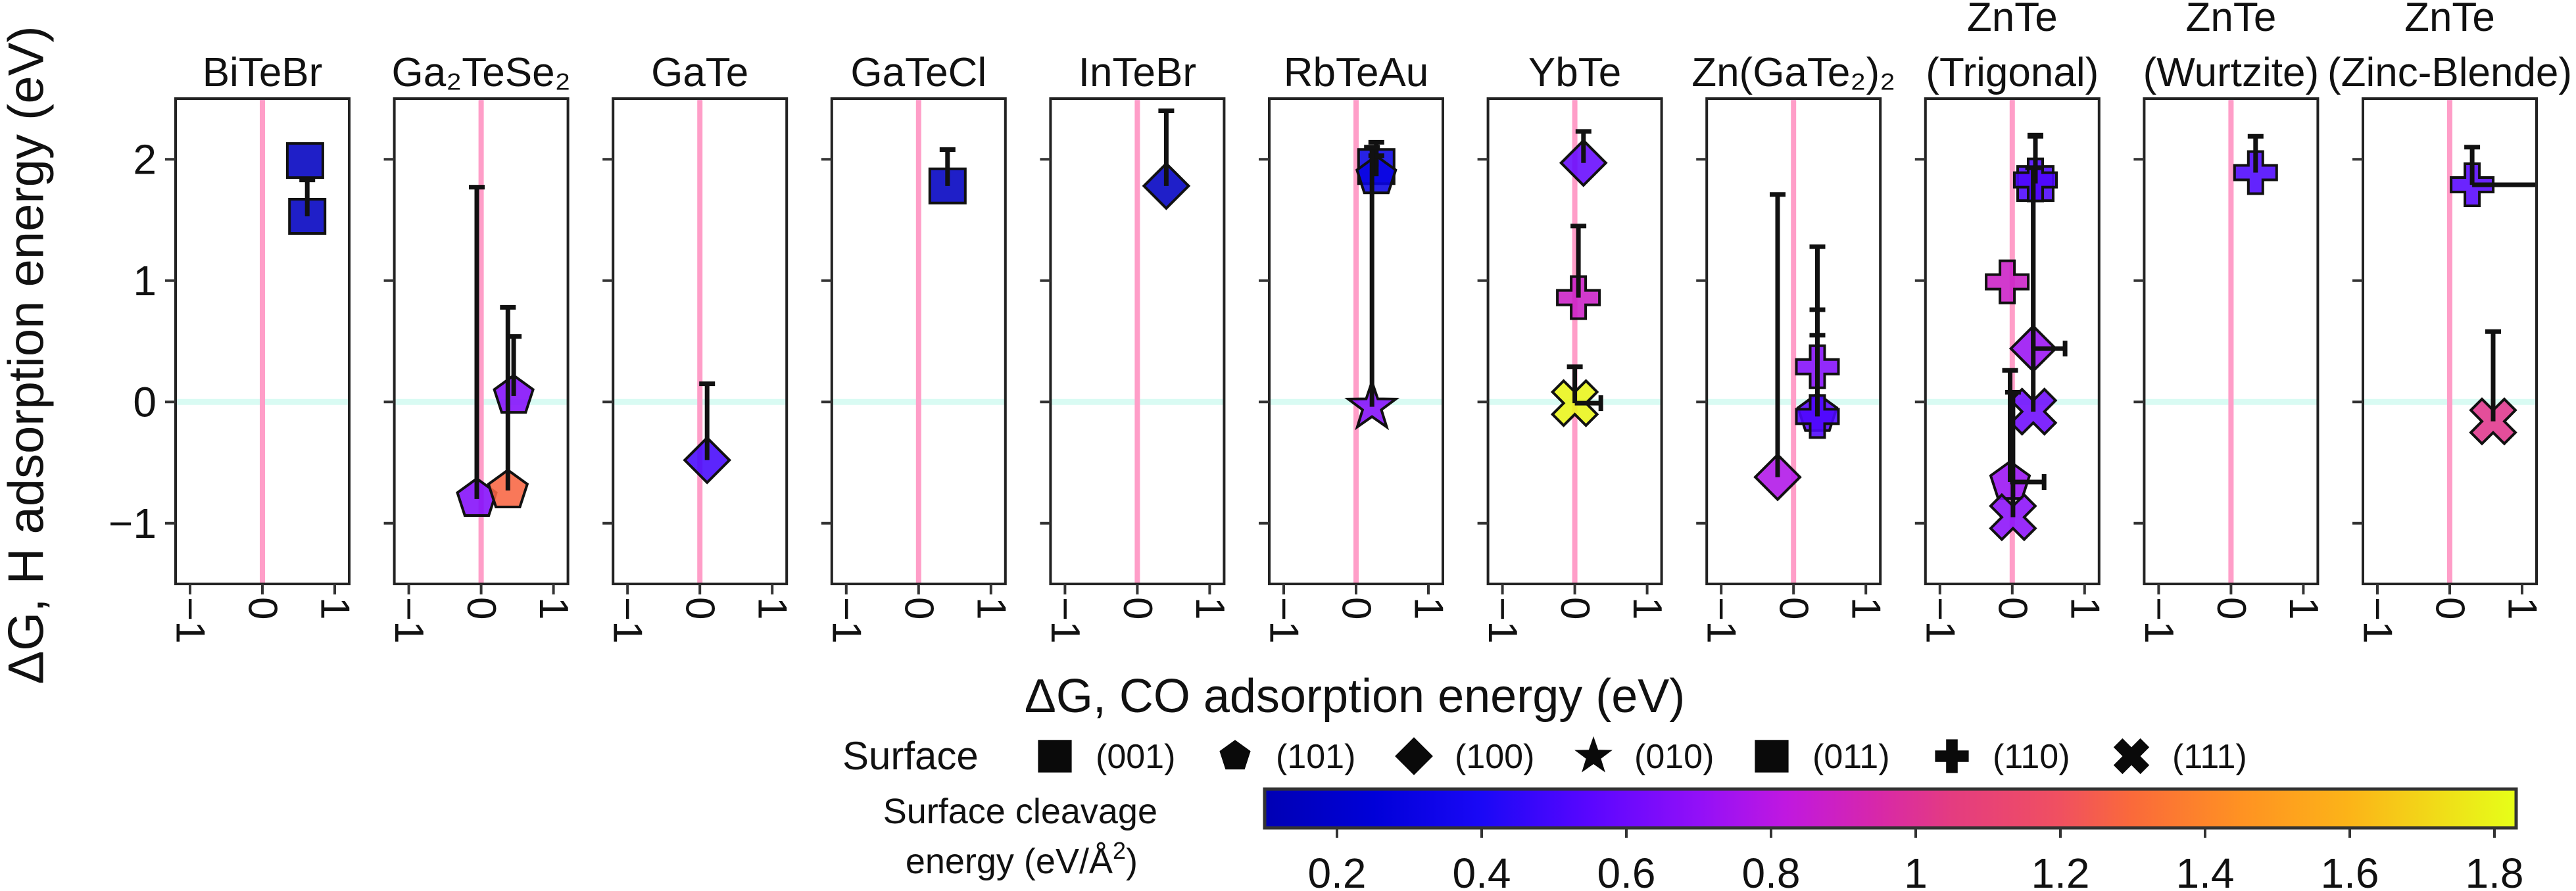 The height and width of the screenshot is (891, 2576). Describe the element at coordinates (1020, 811) in the screenshot. I see `colorbar-label-line1: Surface cleavage` at that location.